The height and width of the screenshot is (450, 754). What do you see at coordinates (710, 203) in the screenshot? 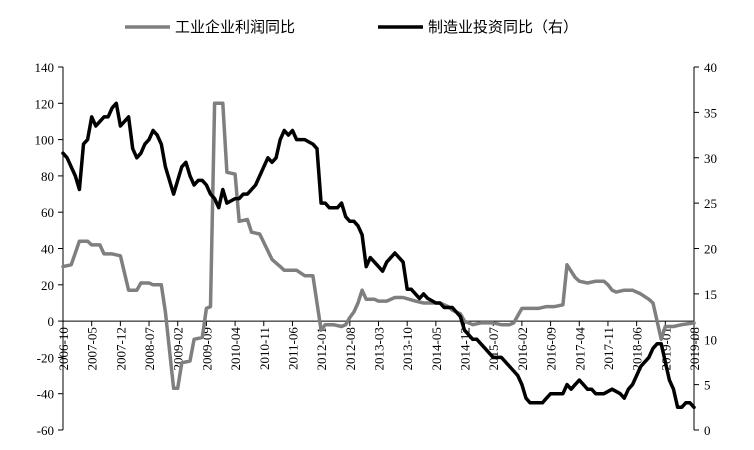
I see `y-right-tick-label: 25` at bounding box center [710, 203].